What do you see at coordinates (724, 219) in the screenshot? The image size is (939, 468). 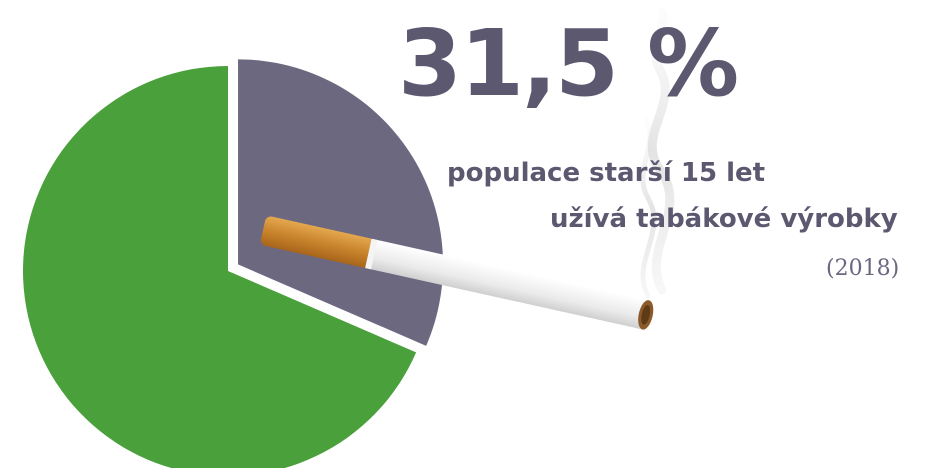 I see `headline-caption-line2: užívá tabákové výrobky` at bounding box center [724, 219].